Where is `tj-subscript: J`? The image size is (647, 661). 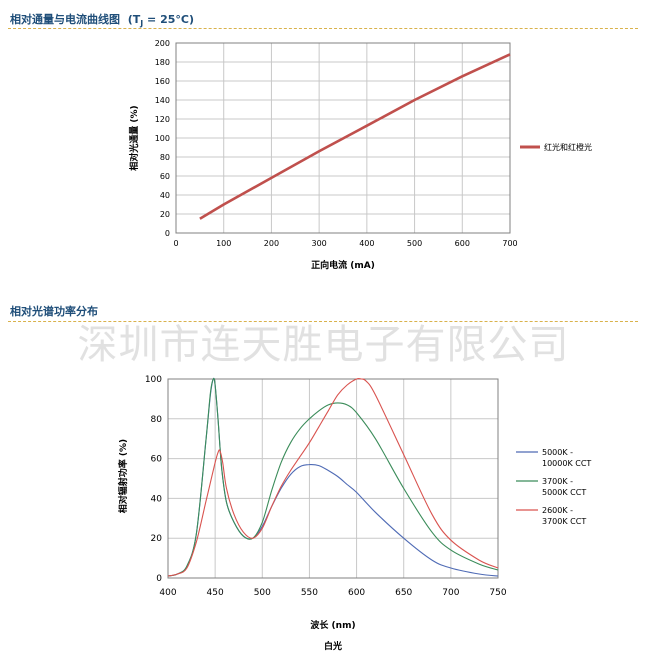
tj-subscript: J is located at coordinates (142, 24).